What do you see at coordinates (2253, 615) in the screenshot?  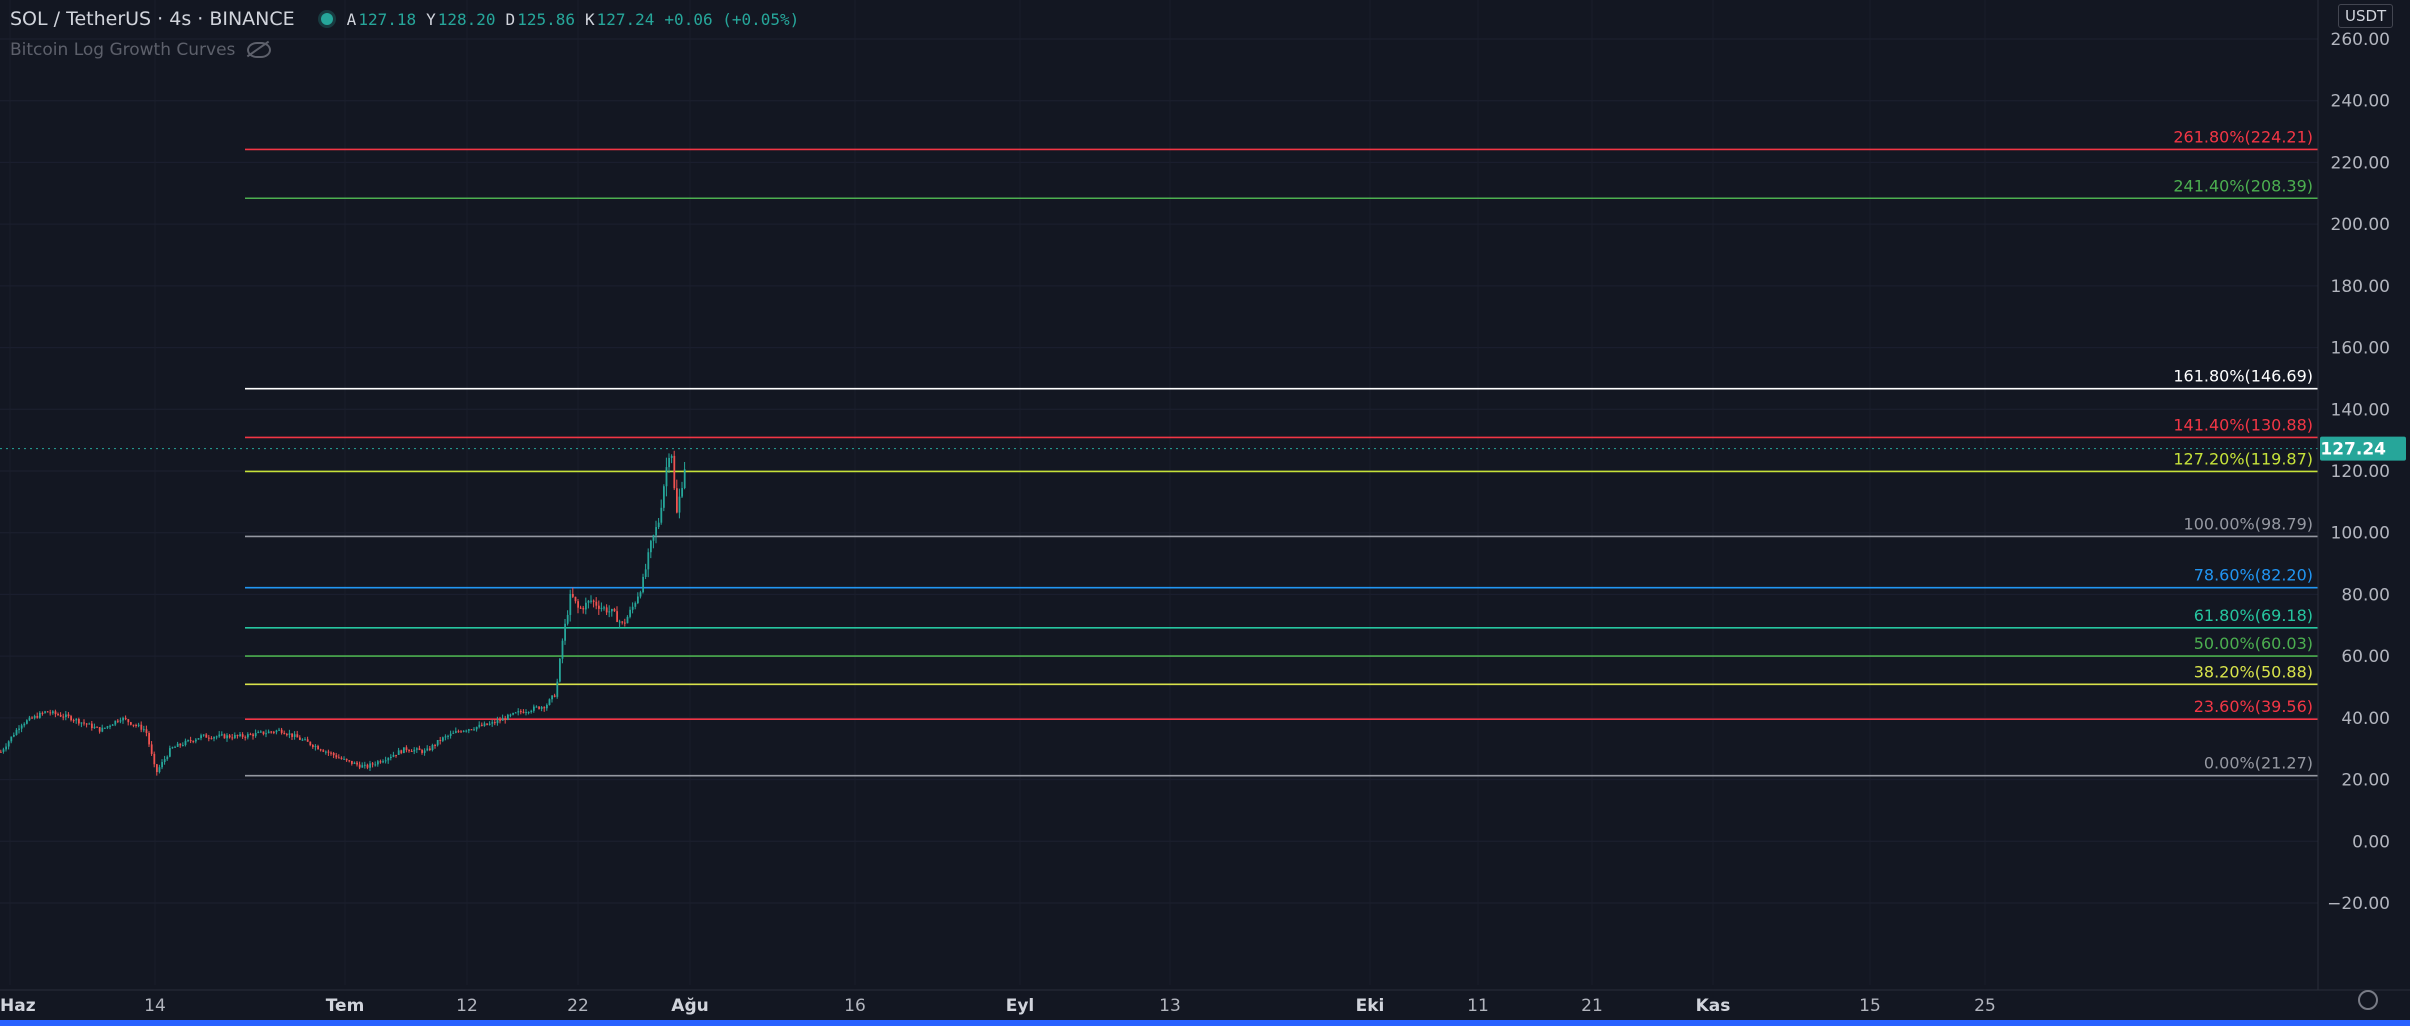 I see `fib-level-label: 61.80%(69.18)` at bounding box center [2253, 615].